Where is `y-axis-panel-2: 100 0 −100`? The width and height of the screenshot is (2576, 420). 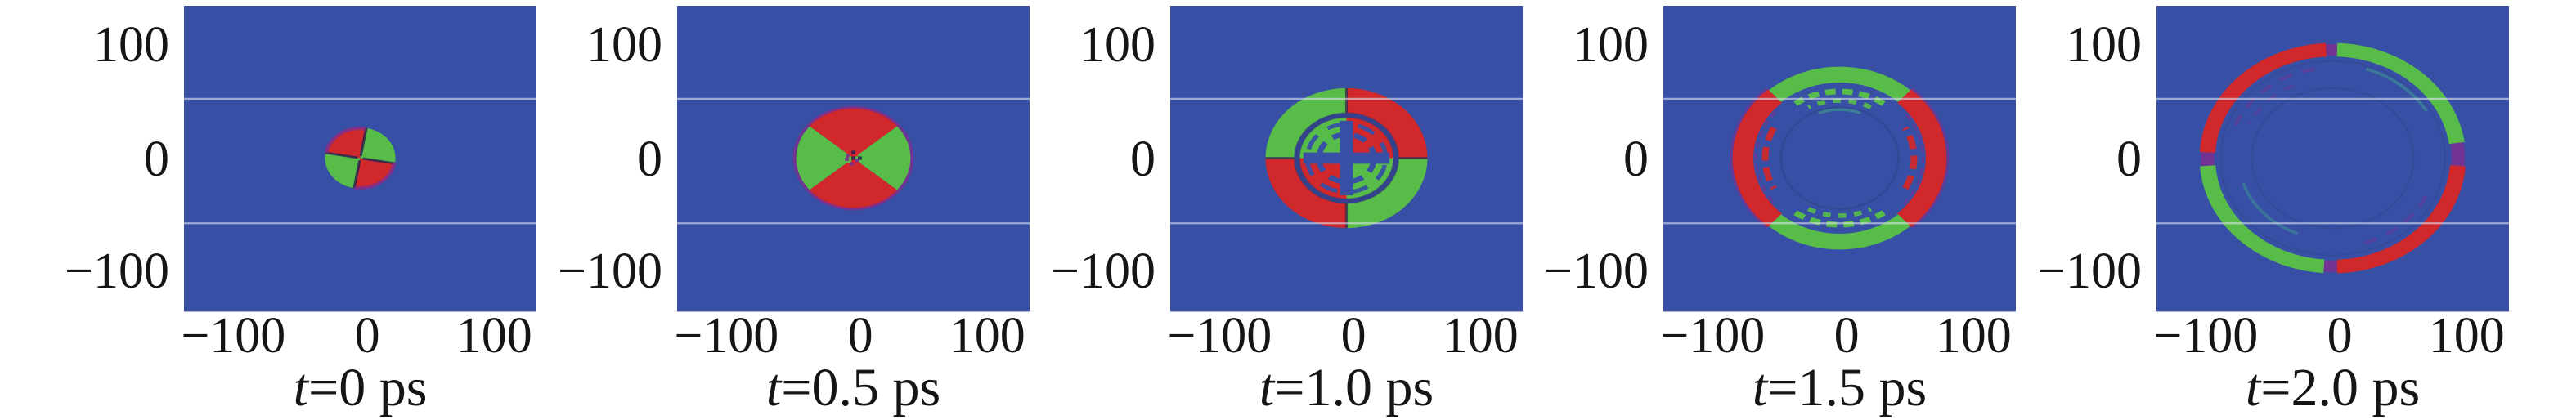
y-axis-panel-2: 100 0 −100 is located at coordinates (617, 158).